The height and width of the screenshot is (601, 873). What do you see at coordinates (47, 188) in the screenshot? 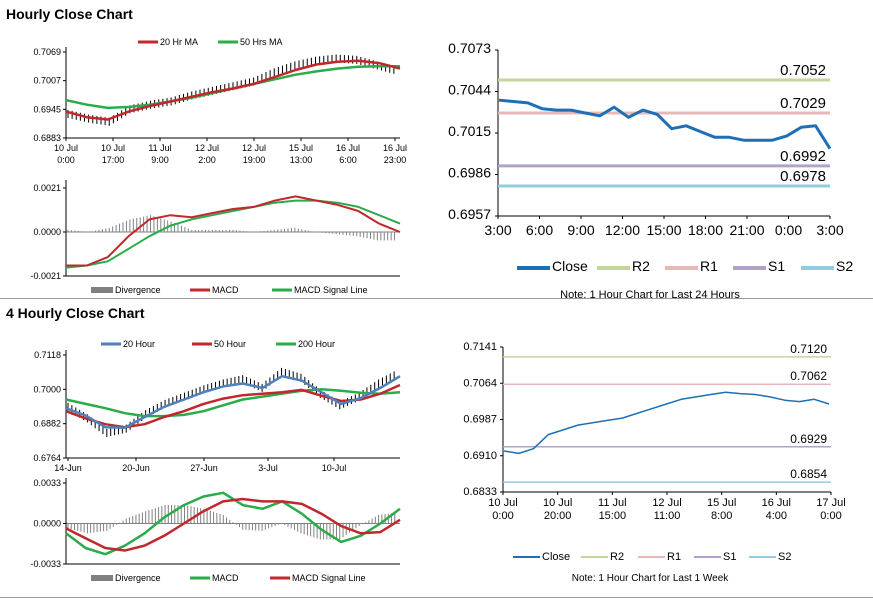
I see `hourly-macd-ytick-label: 0.0021` at bounding box center [47, 188].